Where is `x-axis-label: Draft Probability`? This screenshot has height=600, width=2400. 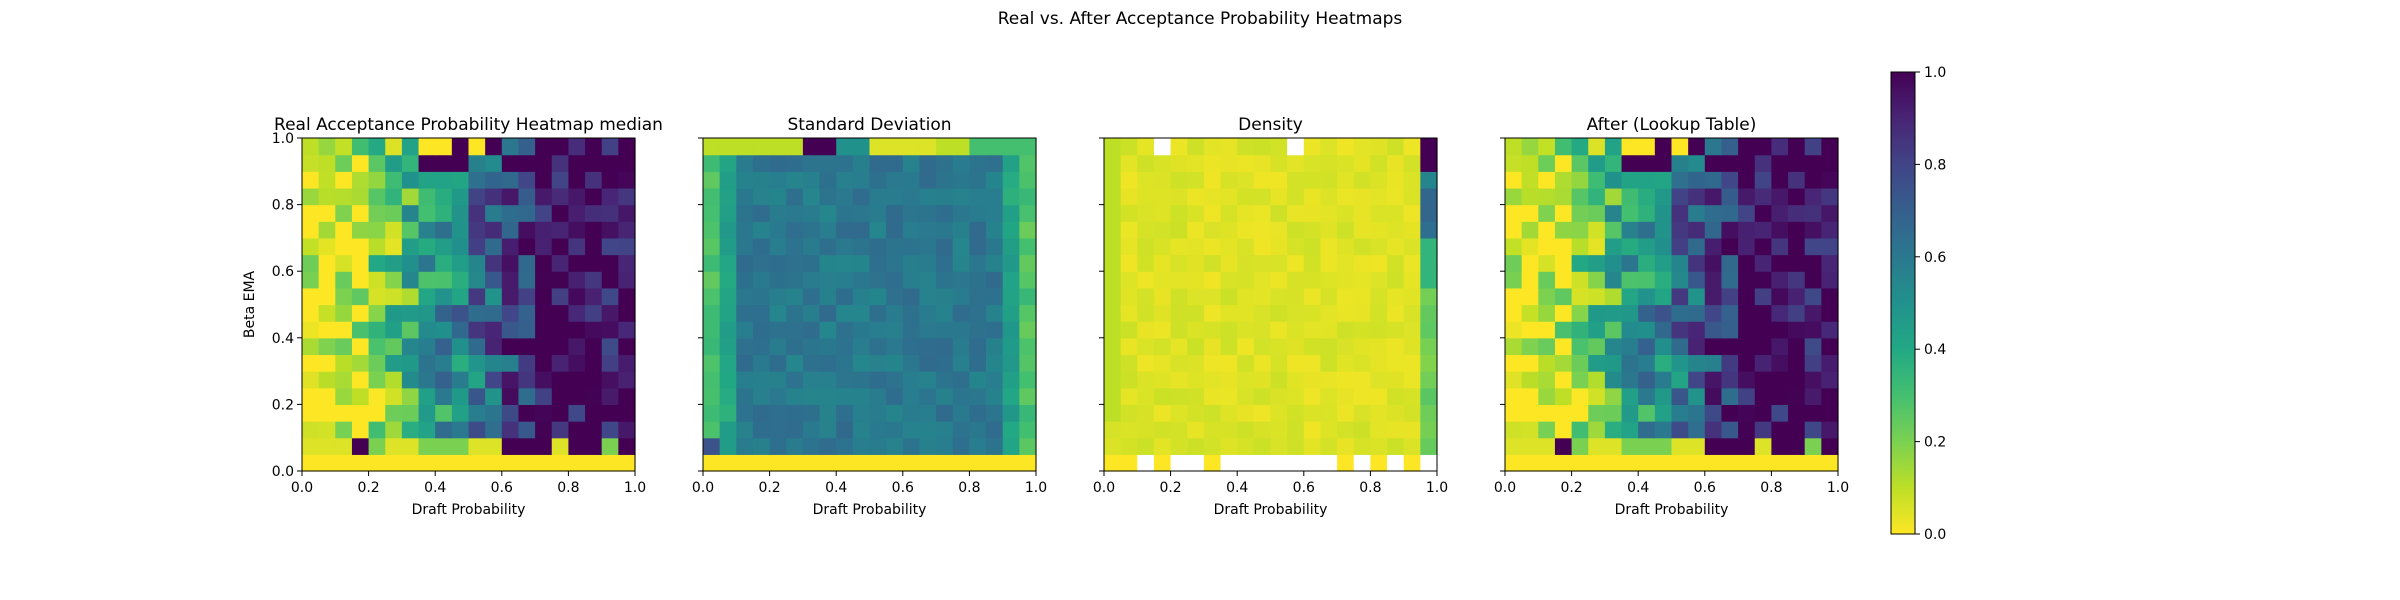 x-axis-label: Draft Probability is located at coordinates (870, 510).